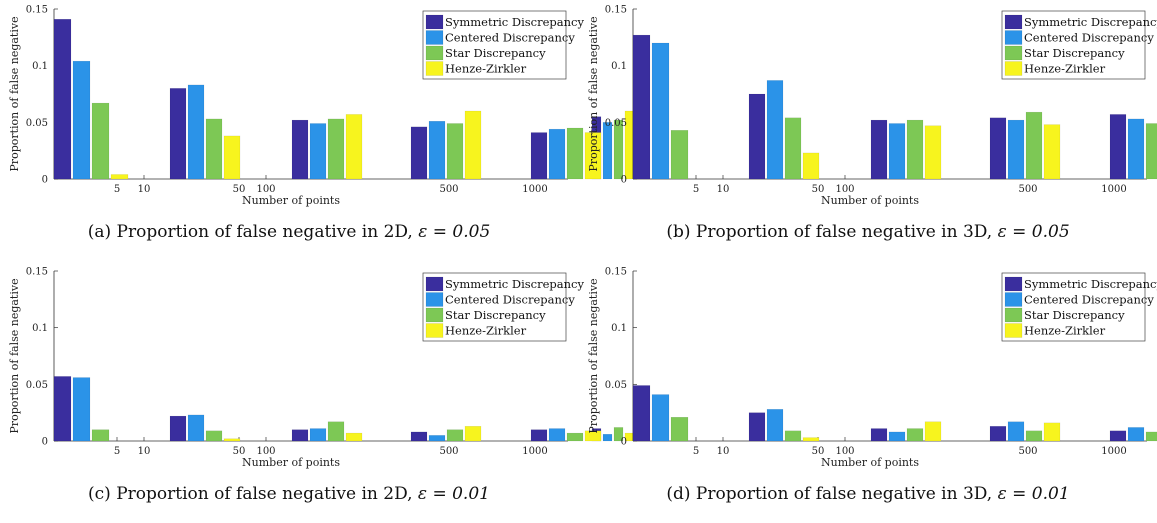 The image size is (1157, 523). I want to click on caption-a-text: (a) Proportion of false negative in 2D,, so click(250, 232).